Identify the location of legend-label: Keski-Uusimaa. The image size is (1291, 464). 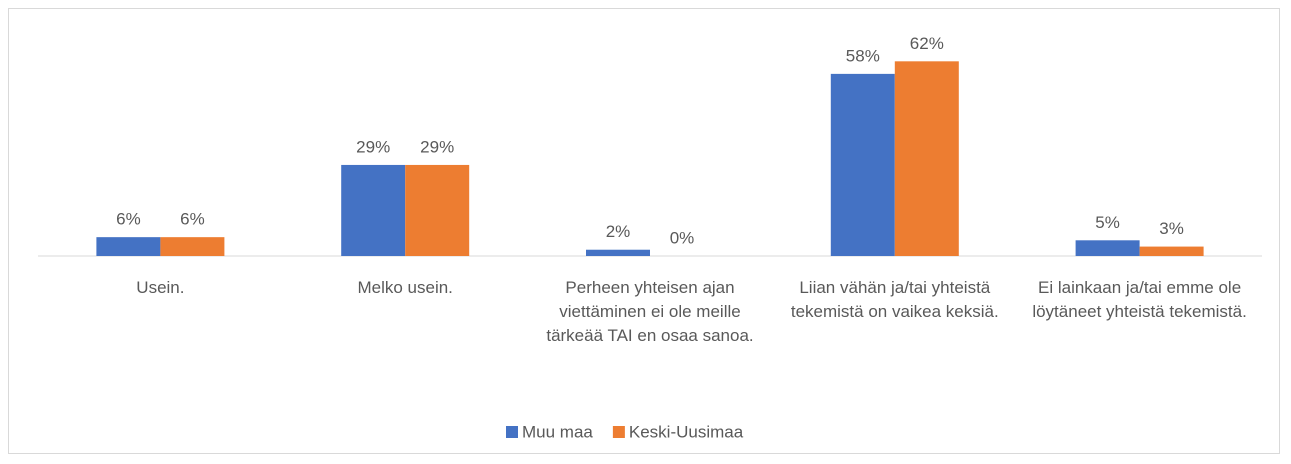
(686, 431).